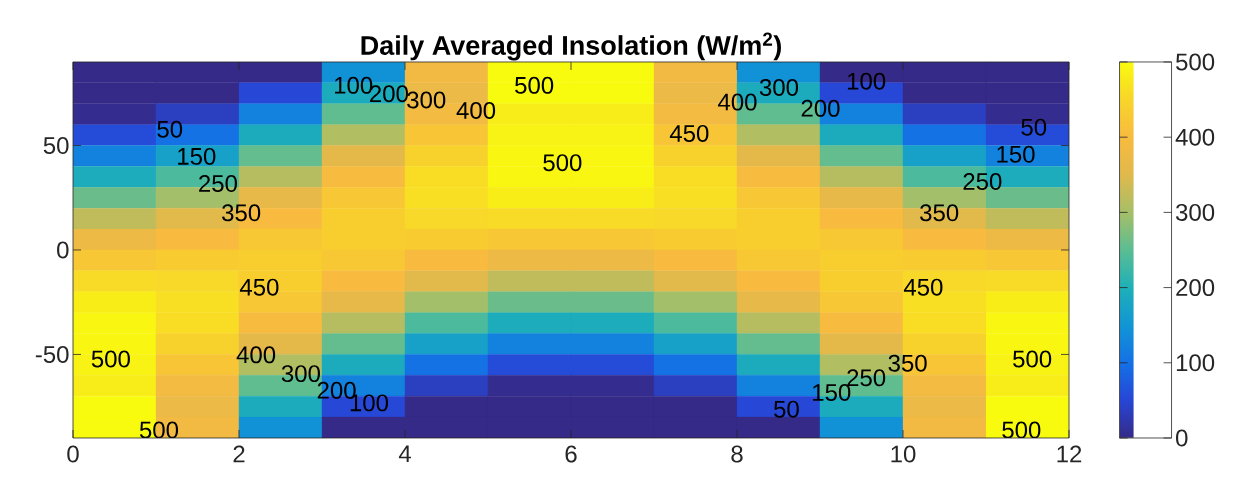  Describe the element at coordinates (1195, 212) in the screenshot. I see `color-bar-label: 300` at that location.